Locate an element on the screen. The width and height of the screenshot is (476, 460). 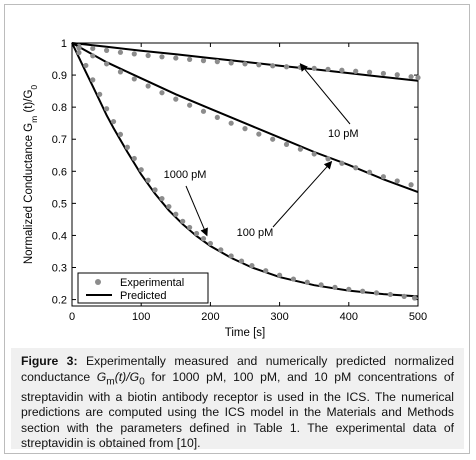
caption-g0: G is located at coordinates (134, 376).